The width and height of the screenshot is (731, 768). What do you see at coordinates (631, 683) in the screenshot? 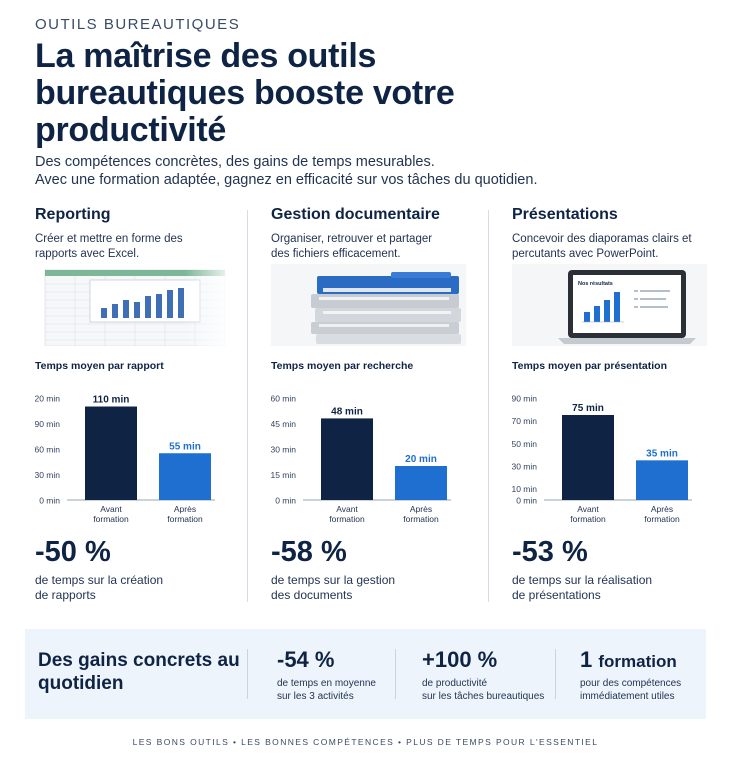
I see `stat-description-line: pour des compétences` at bounding box center [631, 683].